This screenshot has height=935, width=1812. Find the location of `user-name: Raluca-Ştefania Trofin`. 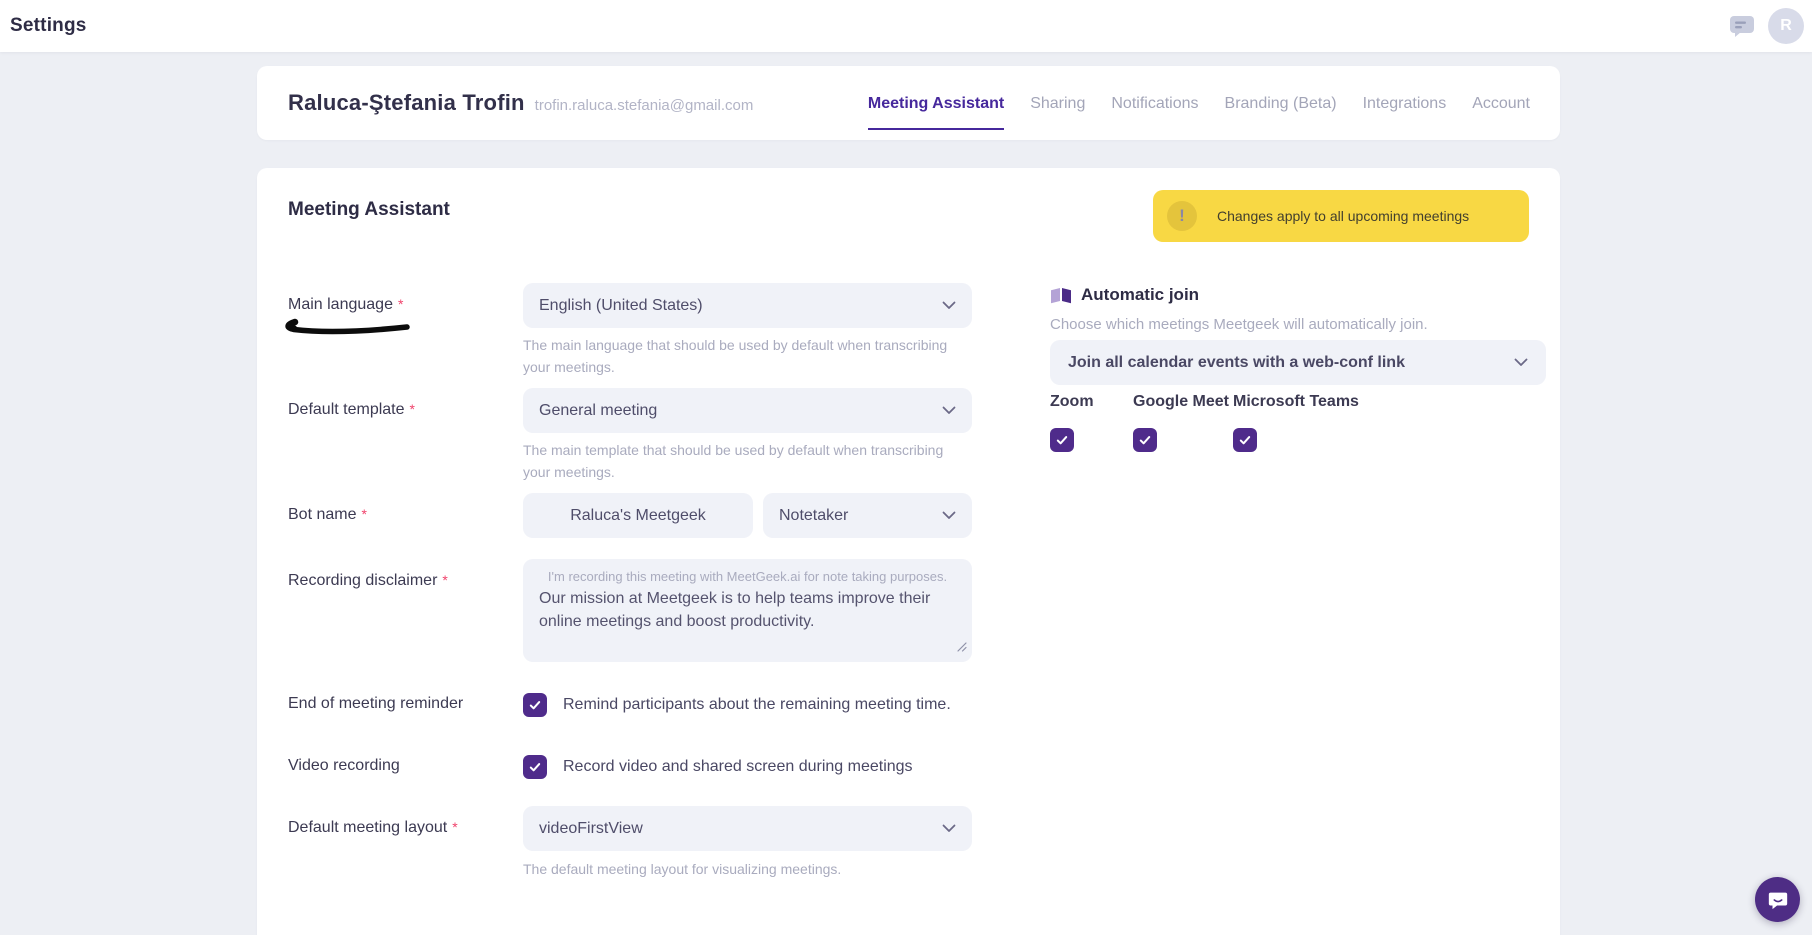

user-name: Raluca-Ştefania Trofin is located at coordinates (406, 102).